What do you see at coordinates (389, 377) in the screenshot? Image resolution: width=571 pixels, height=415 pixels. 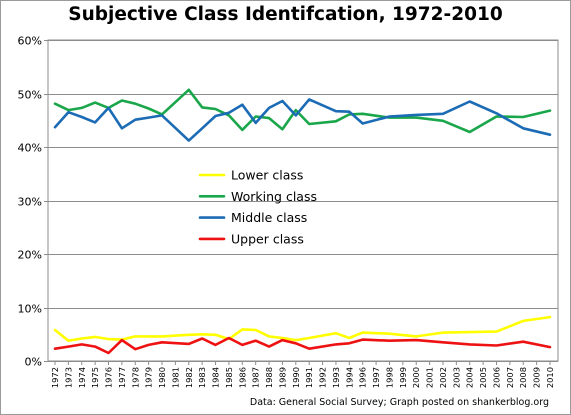 I see `x-tick-label: 1998` at bounding box center [389, 377].